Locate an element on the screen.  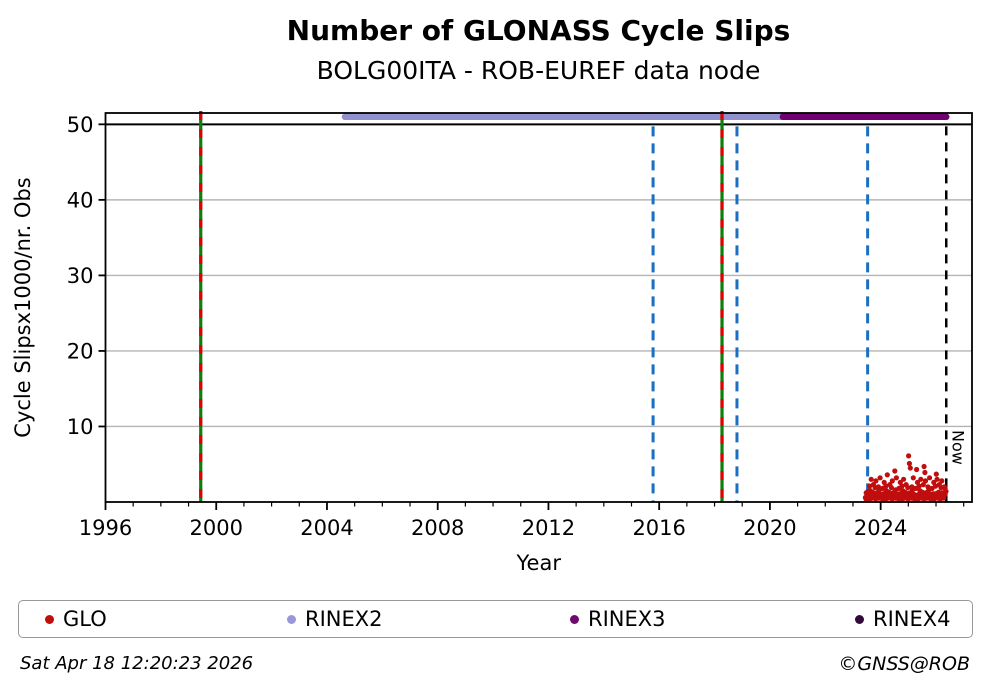
rinex4-marker-icon is located at coordinates (859, 619).